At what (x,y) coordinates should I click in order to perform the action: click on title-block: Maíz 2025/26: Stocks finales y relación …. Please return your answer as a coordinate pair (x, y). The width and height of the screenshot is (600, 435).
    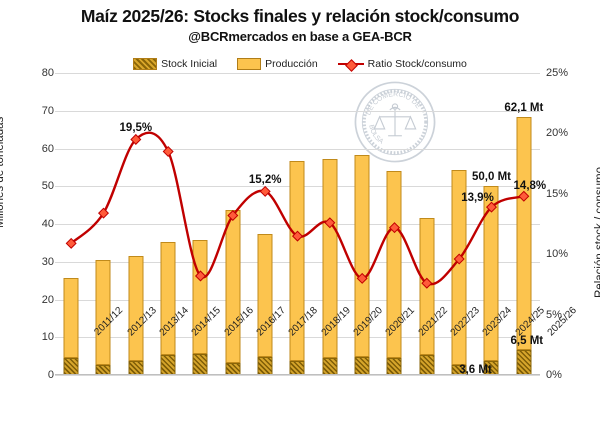
    Looking at the image, I should click on (300, 25).